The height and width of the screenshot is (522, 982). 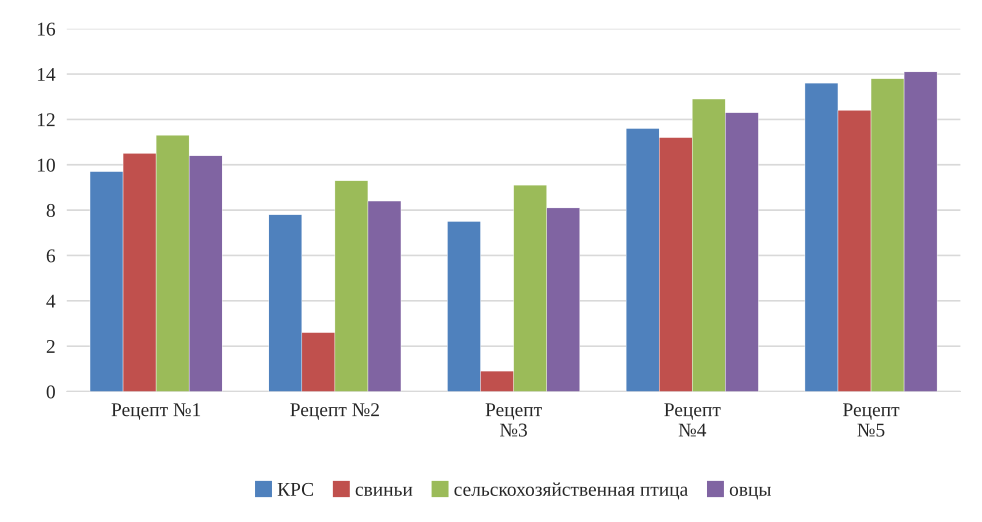 I want to click on y-tick-label: 14, so click(x=47, y=74).